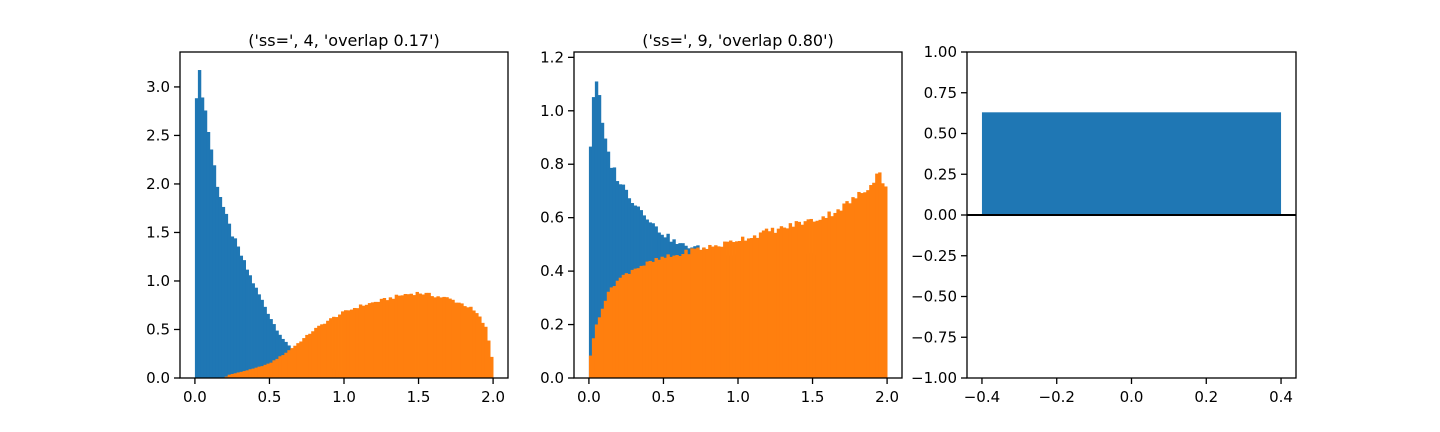 The height and width of the screenshot is (432, 1440). What do you see at coordinates (940, 93) in the screenshot?
I see `y-tick-label: 0.75` at bounding box center [940, 93].